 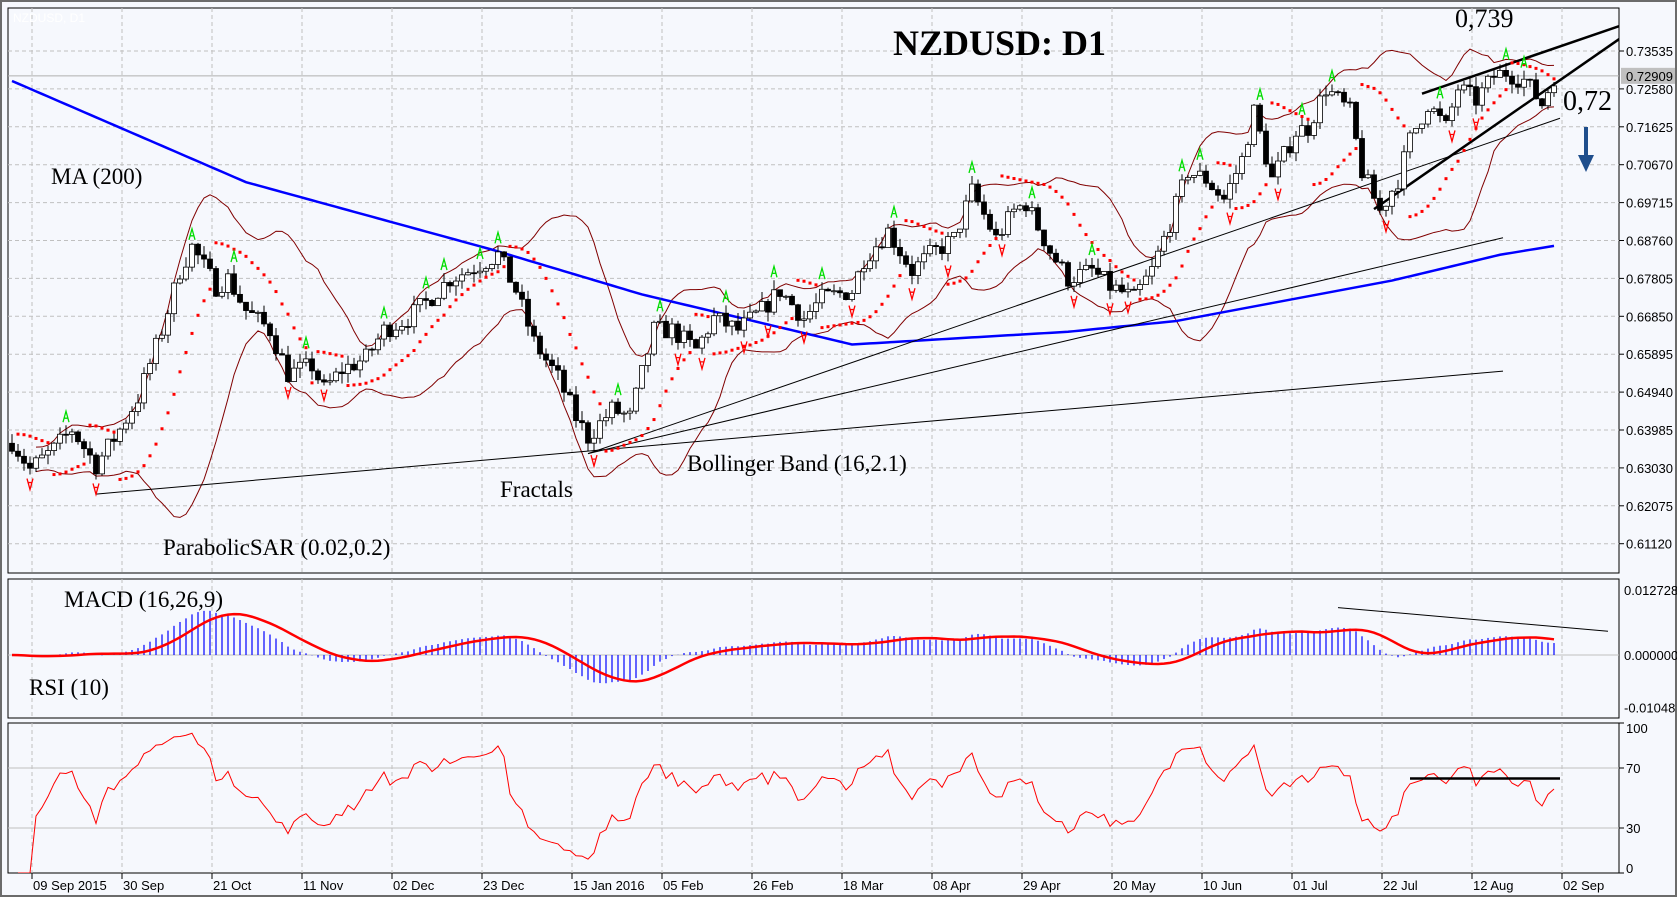 What do you see at coordinates (799, 432) in the screenshot?
I see `trendline` at bounding box center [799, 432].